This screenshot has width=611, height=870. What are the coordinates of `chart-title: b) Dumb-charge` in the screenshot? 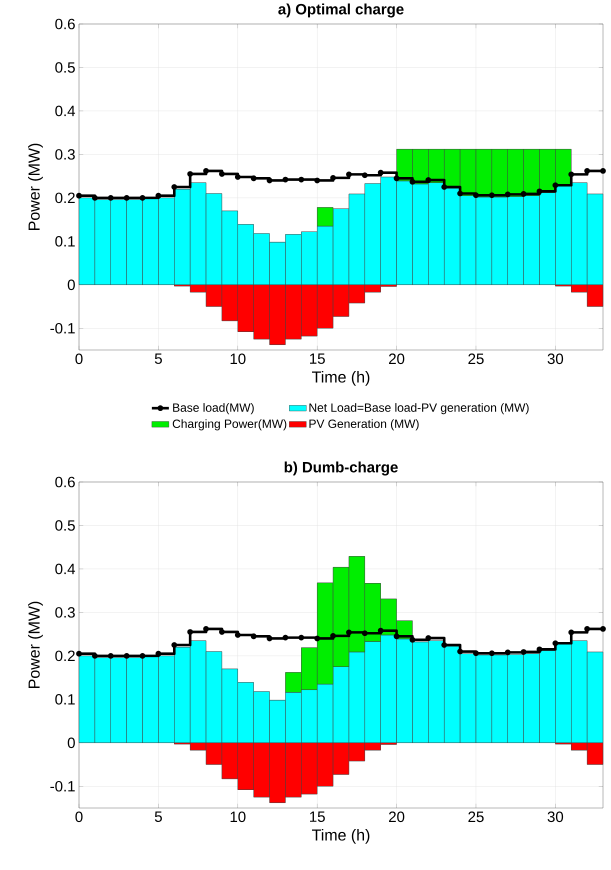 It's located at (341, 469).